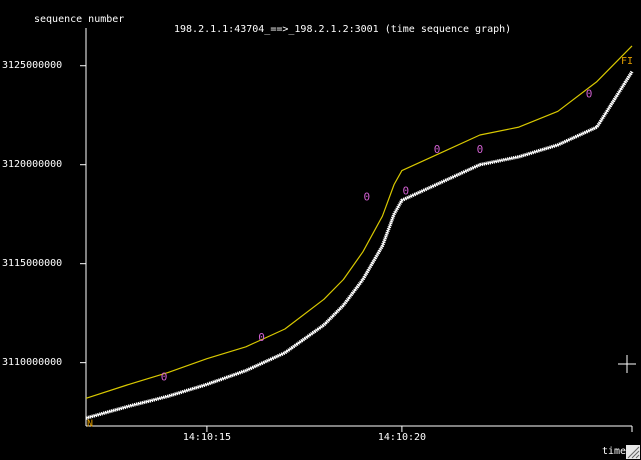 The height and width of the screenshot is (460, 641). Describe the element at coordinates (402, 437) in the screenshot. I see `x-tick-label: 14:10:20` at that location.